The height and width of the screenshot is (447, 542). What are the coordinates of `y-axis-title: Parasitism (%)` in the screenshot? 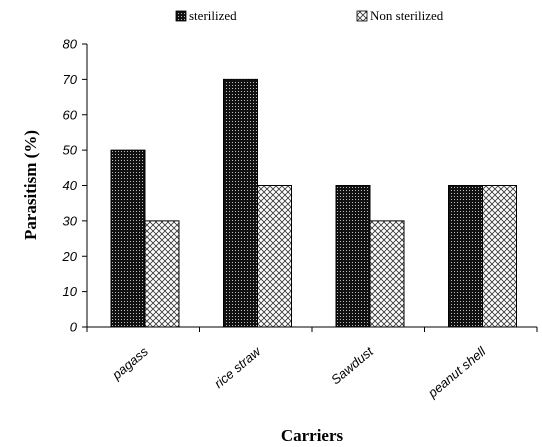 It's located at (30, 185).